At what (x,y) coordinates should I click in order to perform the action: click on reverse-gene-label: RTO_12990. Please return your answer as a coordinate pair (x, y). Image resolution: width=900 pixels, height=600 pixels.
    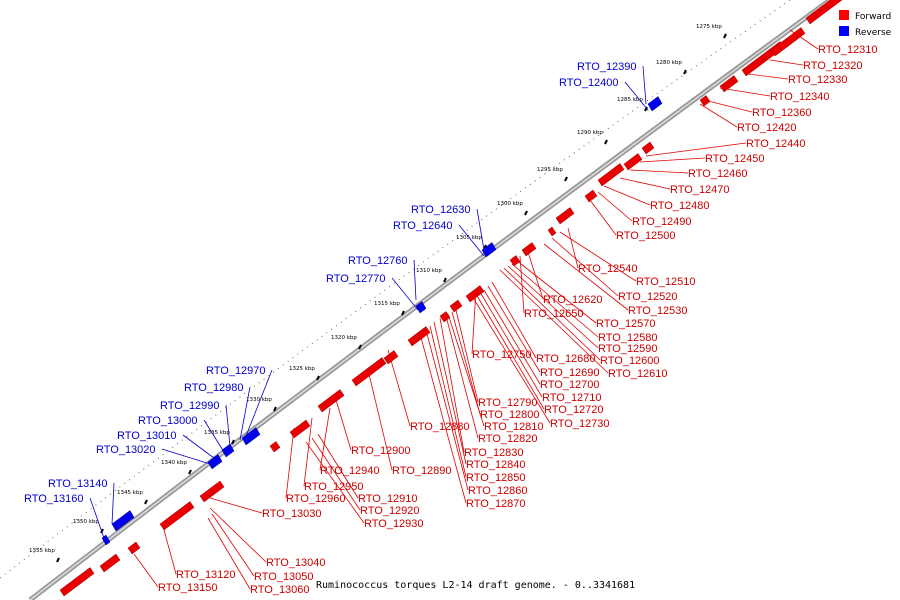
    Looking at the image, I should click on (190, 406).